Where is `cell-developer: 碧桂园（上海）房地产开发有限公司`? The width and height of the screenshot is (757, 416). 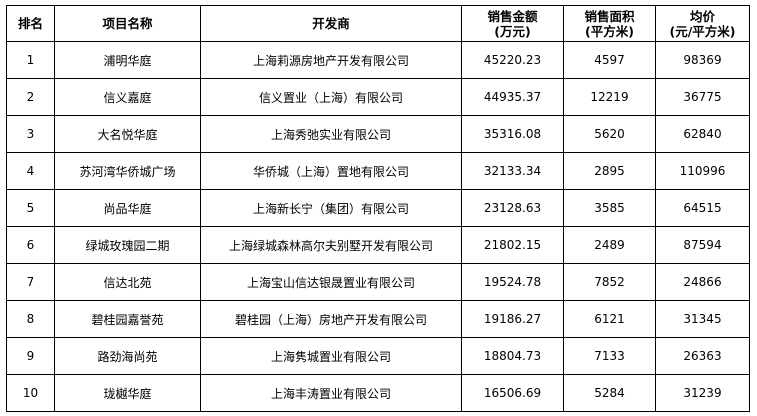
cell-developer: 碧桂园（上海）房地产开发有限公司 is located at coordinates (331, 319).